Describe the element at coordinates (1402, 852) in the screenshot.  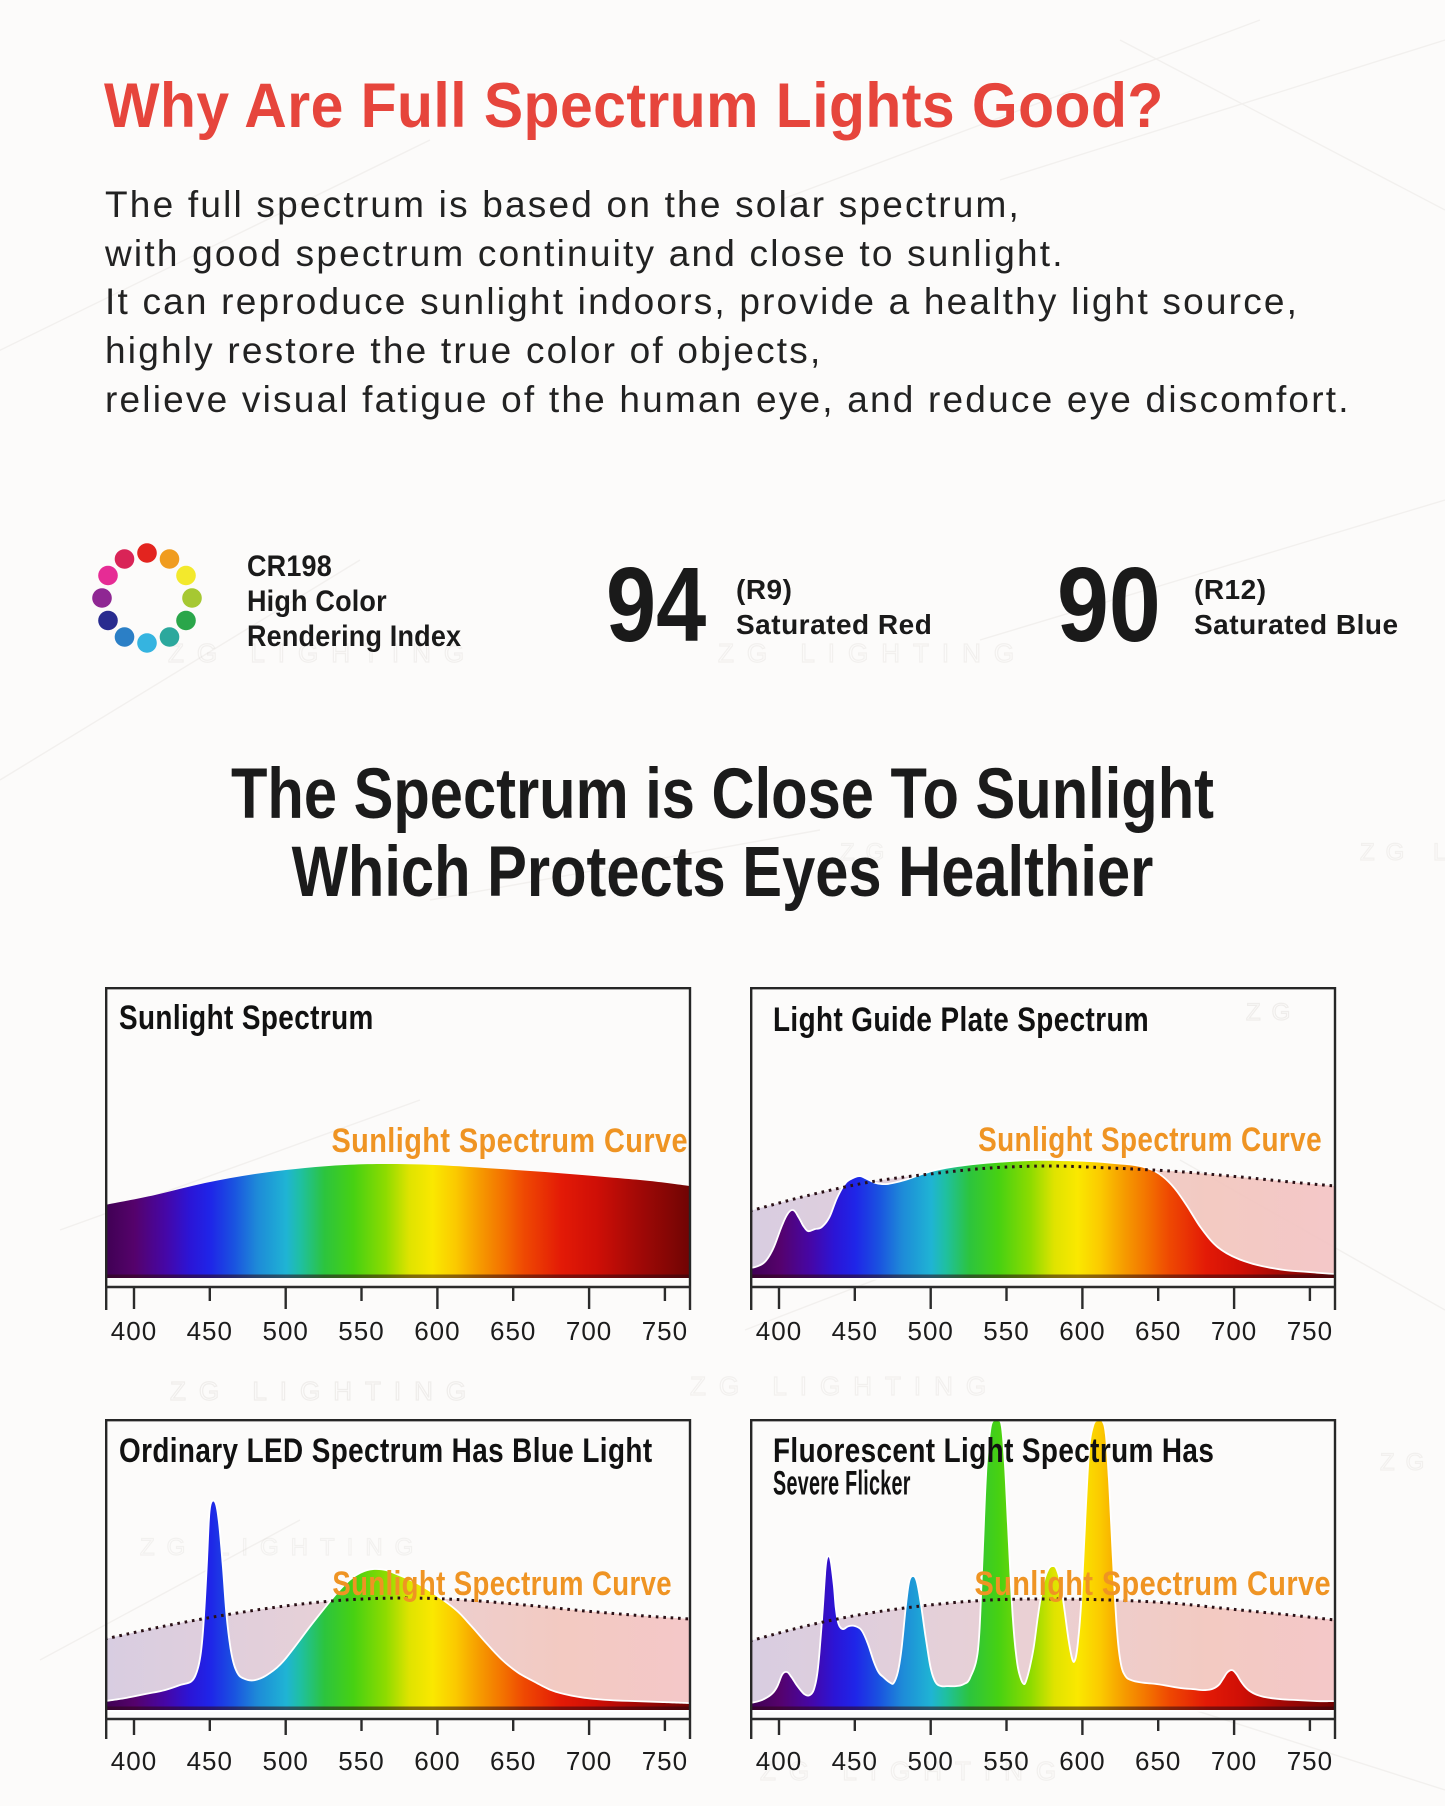
I see `svg-text: ZG L` at that location.